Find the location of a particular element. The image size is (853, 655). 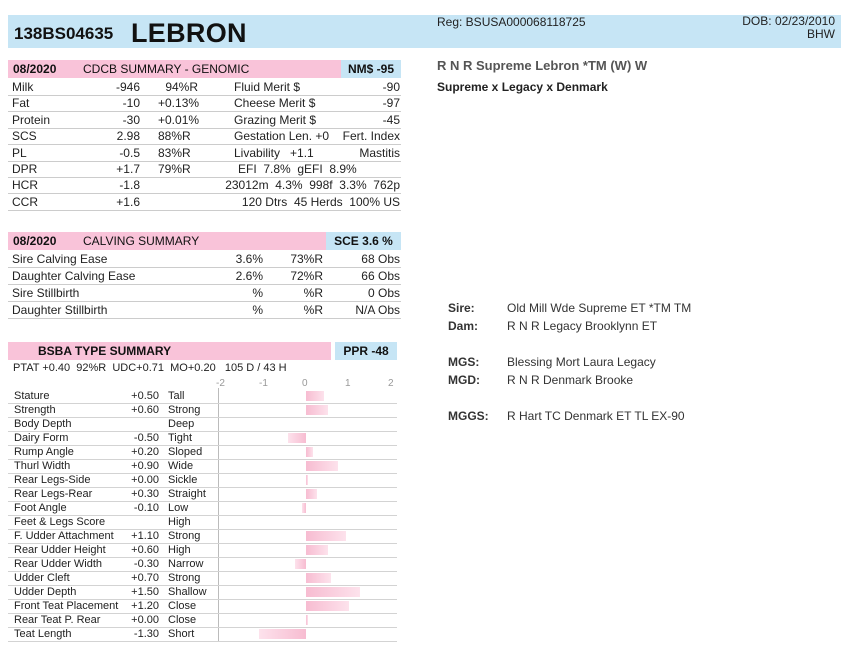

axis-tick-label: 2 is located at coordinates (391, 383).